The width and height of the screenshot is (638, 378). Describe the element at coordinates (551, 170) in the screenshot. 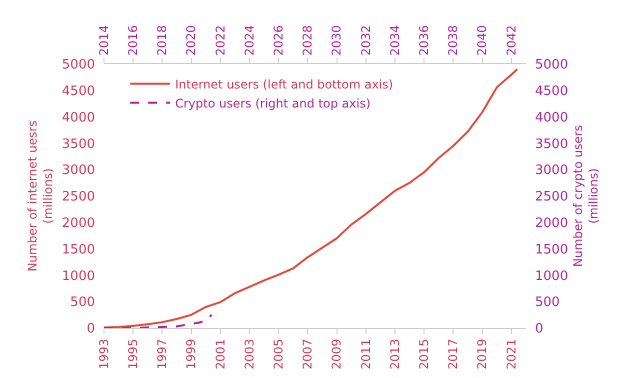

I see `y2-tick-label: 3000` at that location.